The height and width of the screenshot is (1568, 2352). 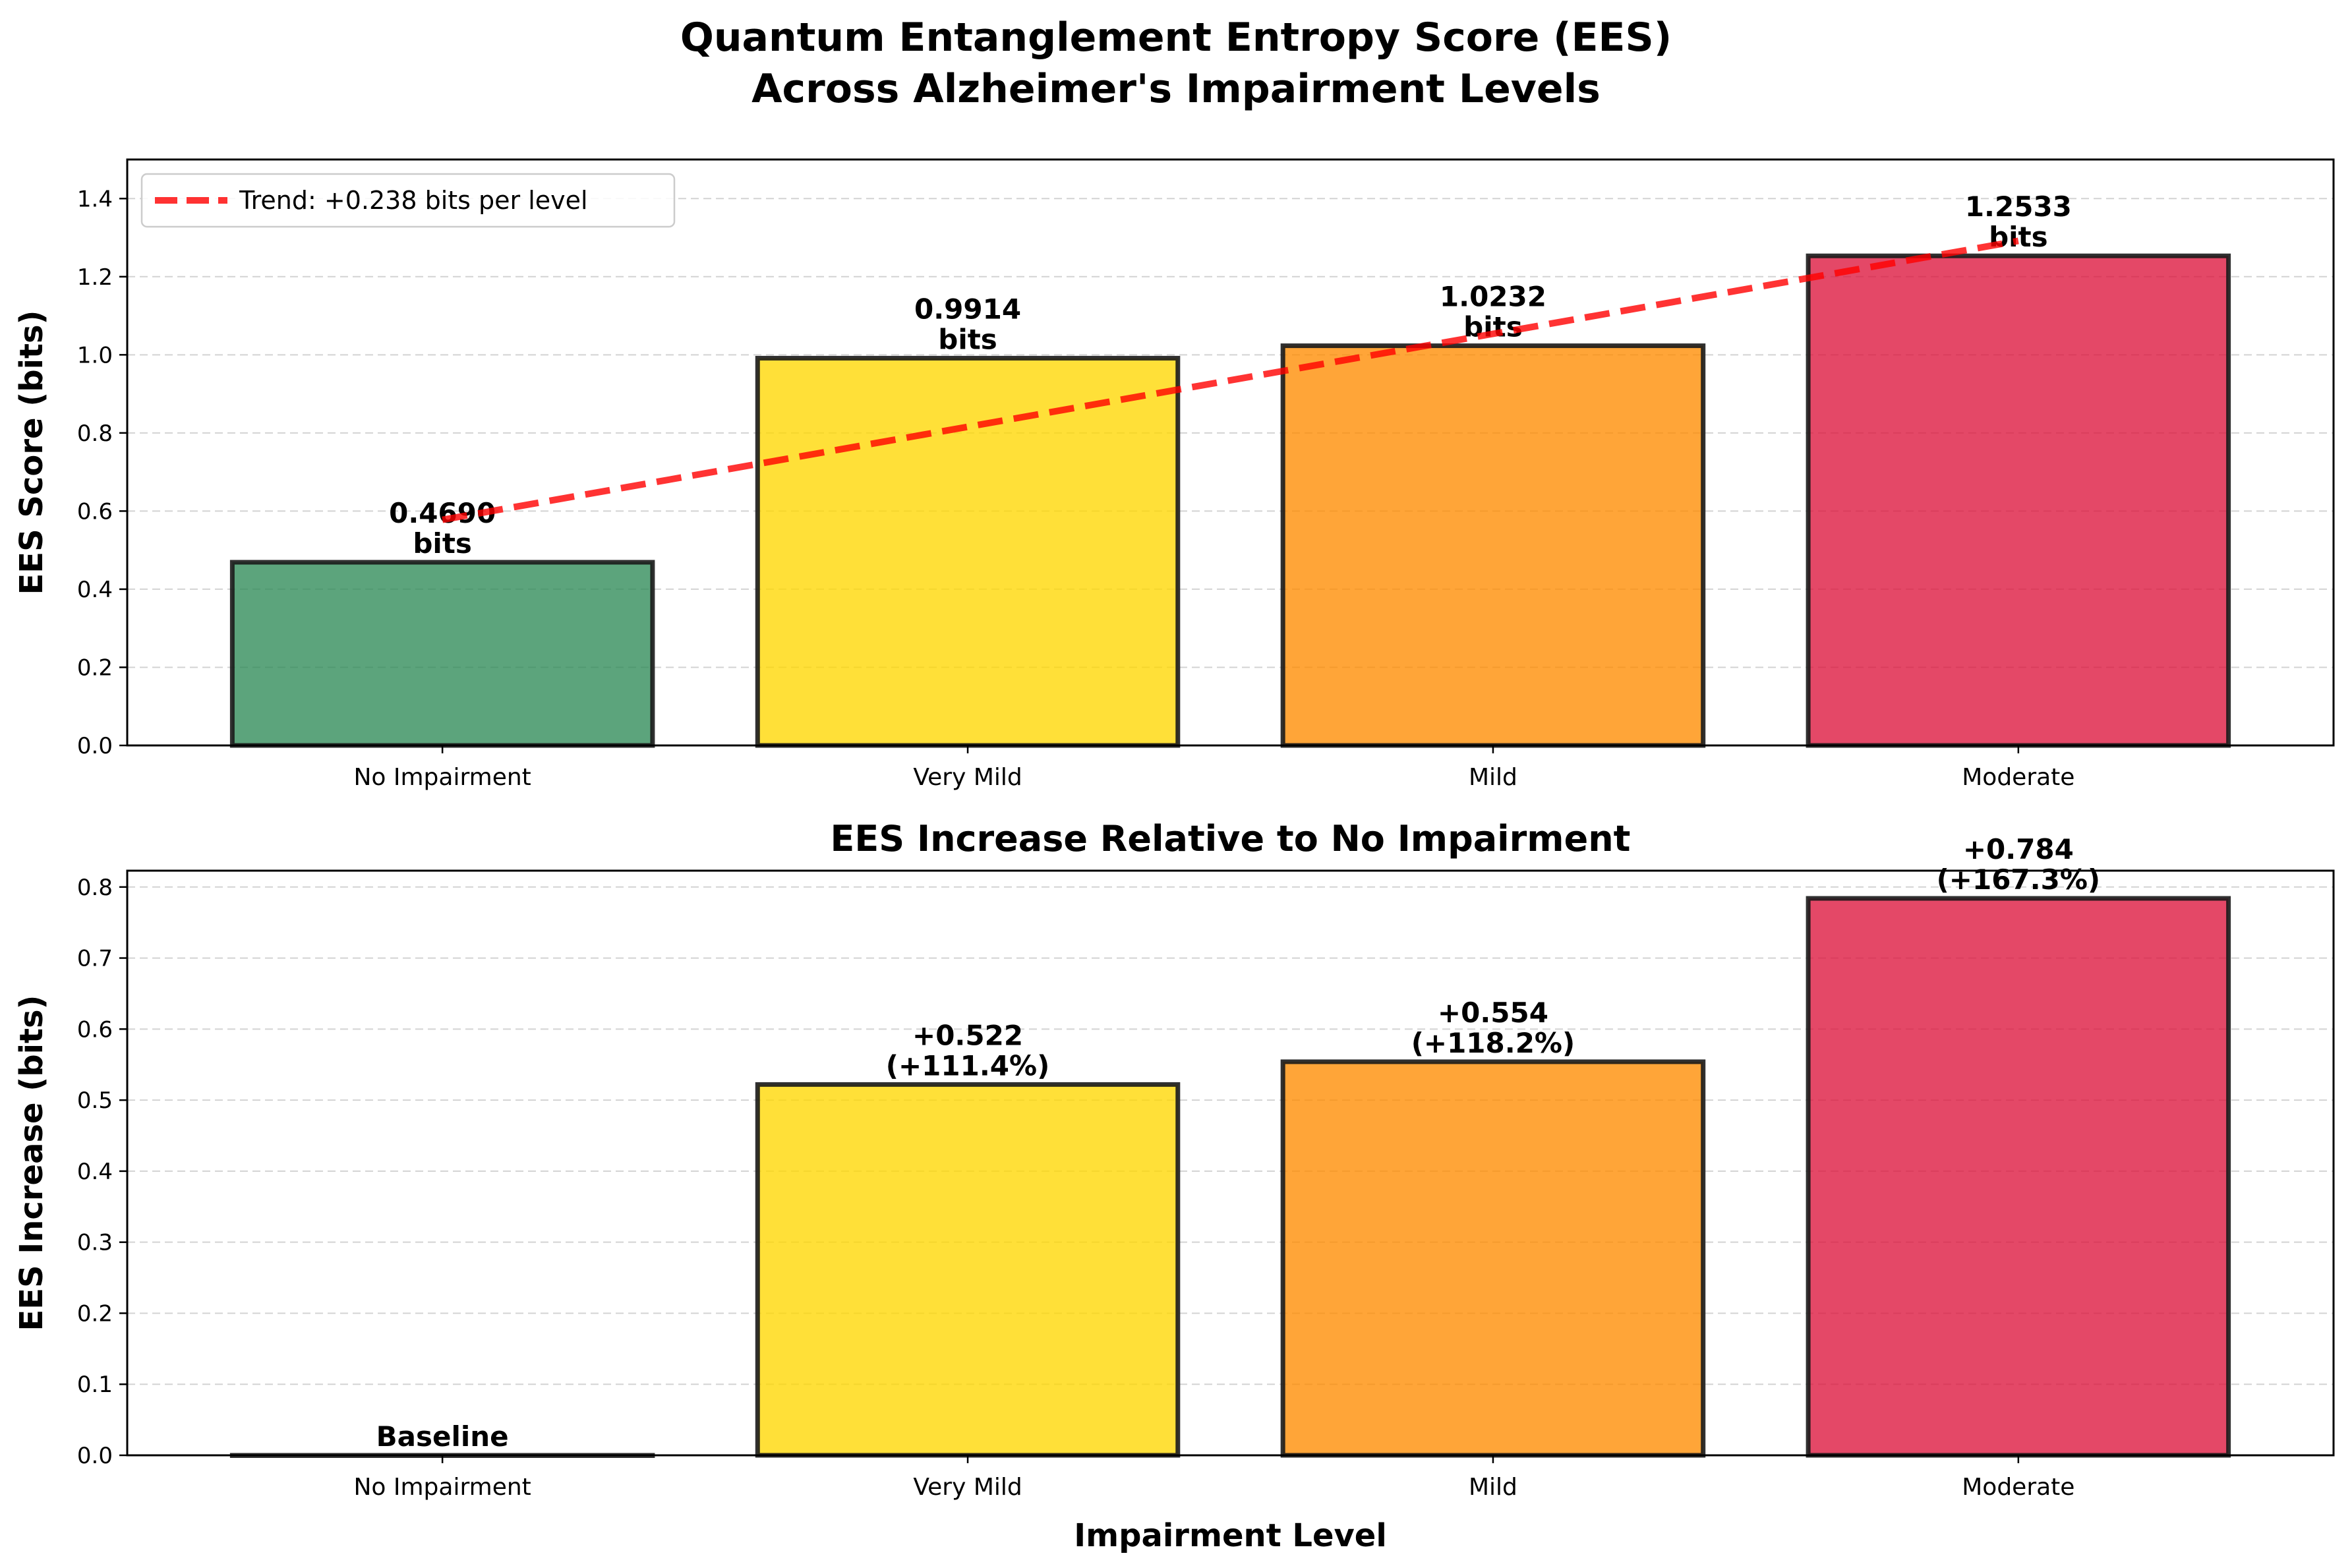 I want to click on chart2-x-axis-label: Impairment Level, so click(x=1230, y=1536).